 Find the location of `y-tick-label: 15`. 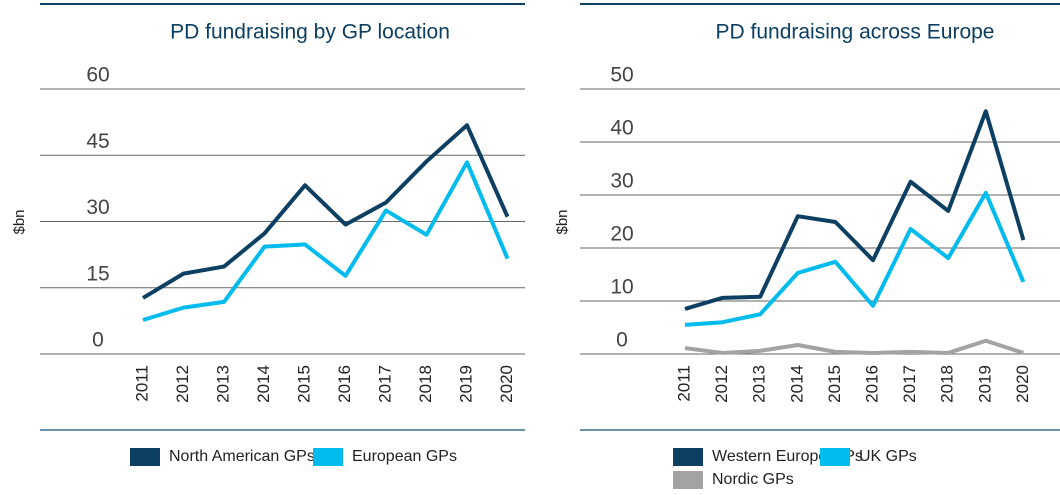

y-tick-label: 15 is located at coordinates (97, 273).